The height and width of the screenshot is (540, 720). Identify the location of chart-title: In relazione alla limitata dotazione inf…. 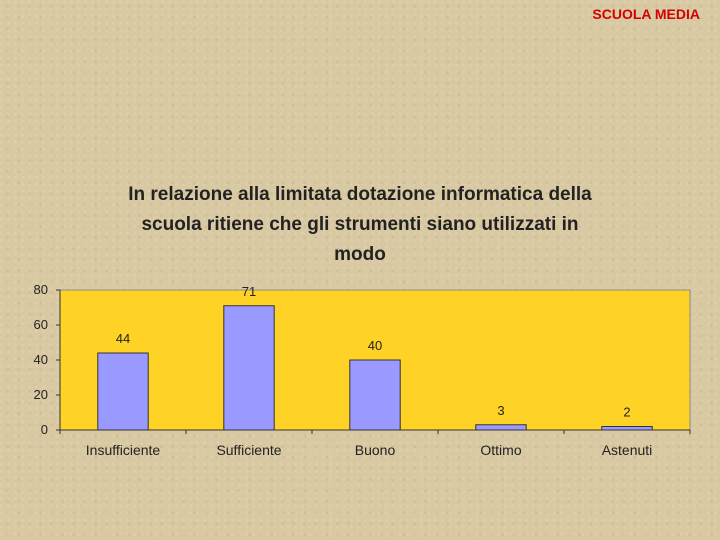
(360, 224).